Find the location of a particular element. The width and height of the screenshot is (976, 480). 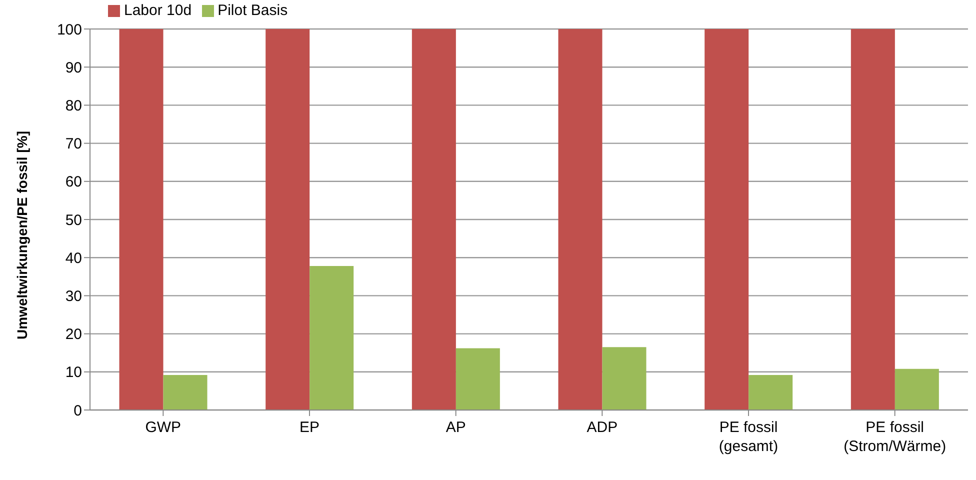

y-tick-label: 70 is located at coordinates (73, 144).